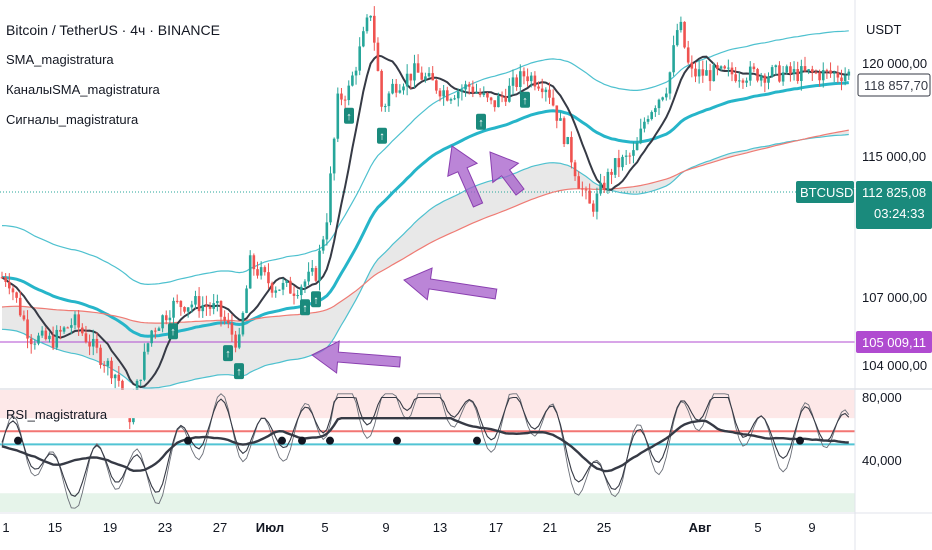 The height and width of the screenshot is (550, 932). What do you see at coordinates (450, 284) in the screenshot?
I see `annotation-arrow` at bounding box center [450, 284].